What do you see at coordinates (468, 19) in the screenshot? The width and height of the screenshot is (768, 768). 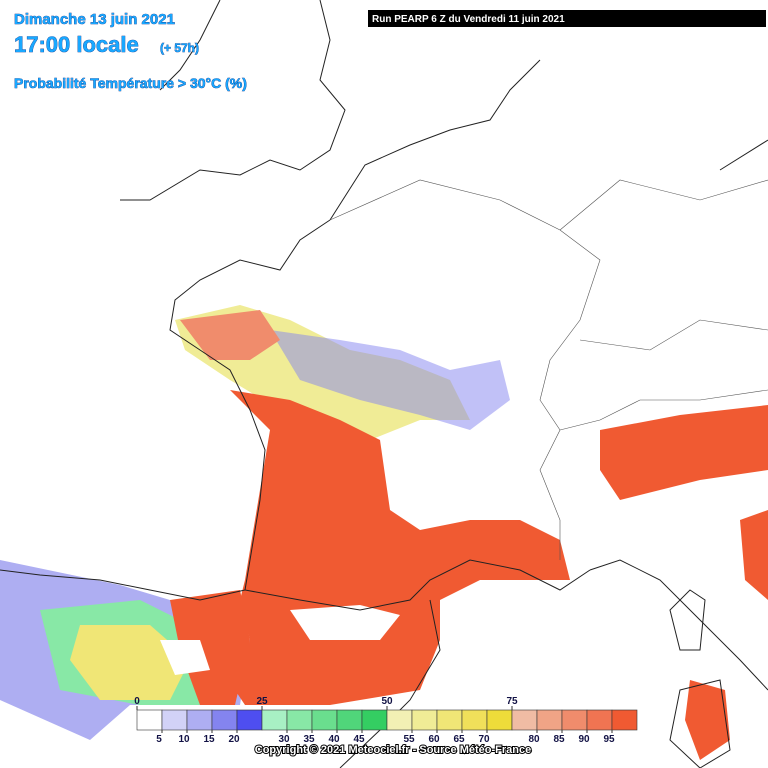 I see `run: Run PEARP 6 Z du Vendredi 11 juin 2021` at bounding box center [468, 19].